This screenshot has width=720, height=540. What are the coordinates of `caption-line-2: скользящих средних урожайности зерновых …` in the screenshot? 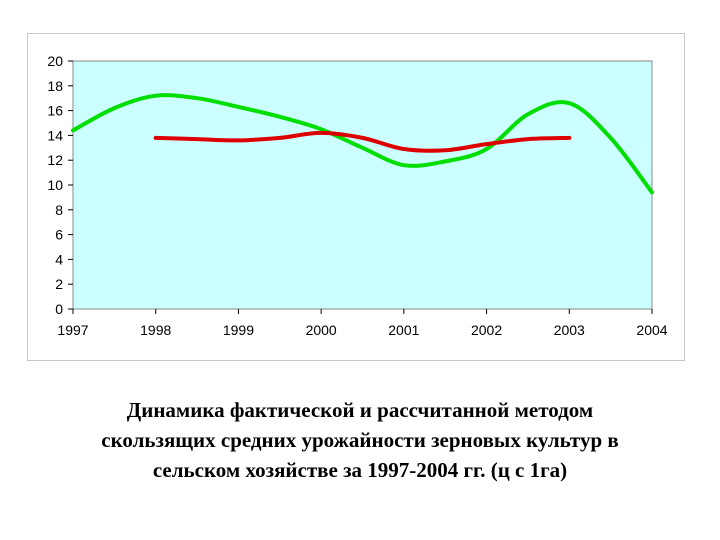 It's located at (360, 440).